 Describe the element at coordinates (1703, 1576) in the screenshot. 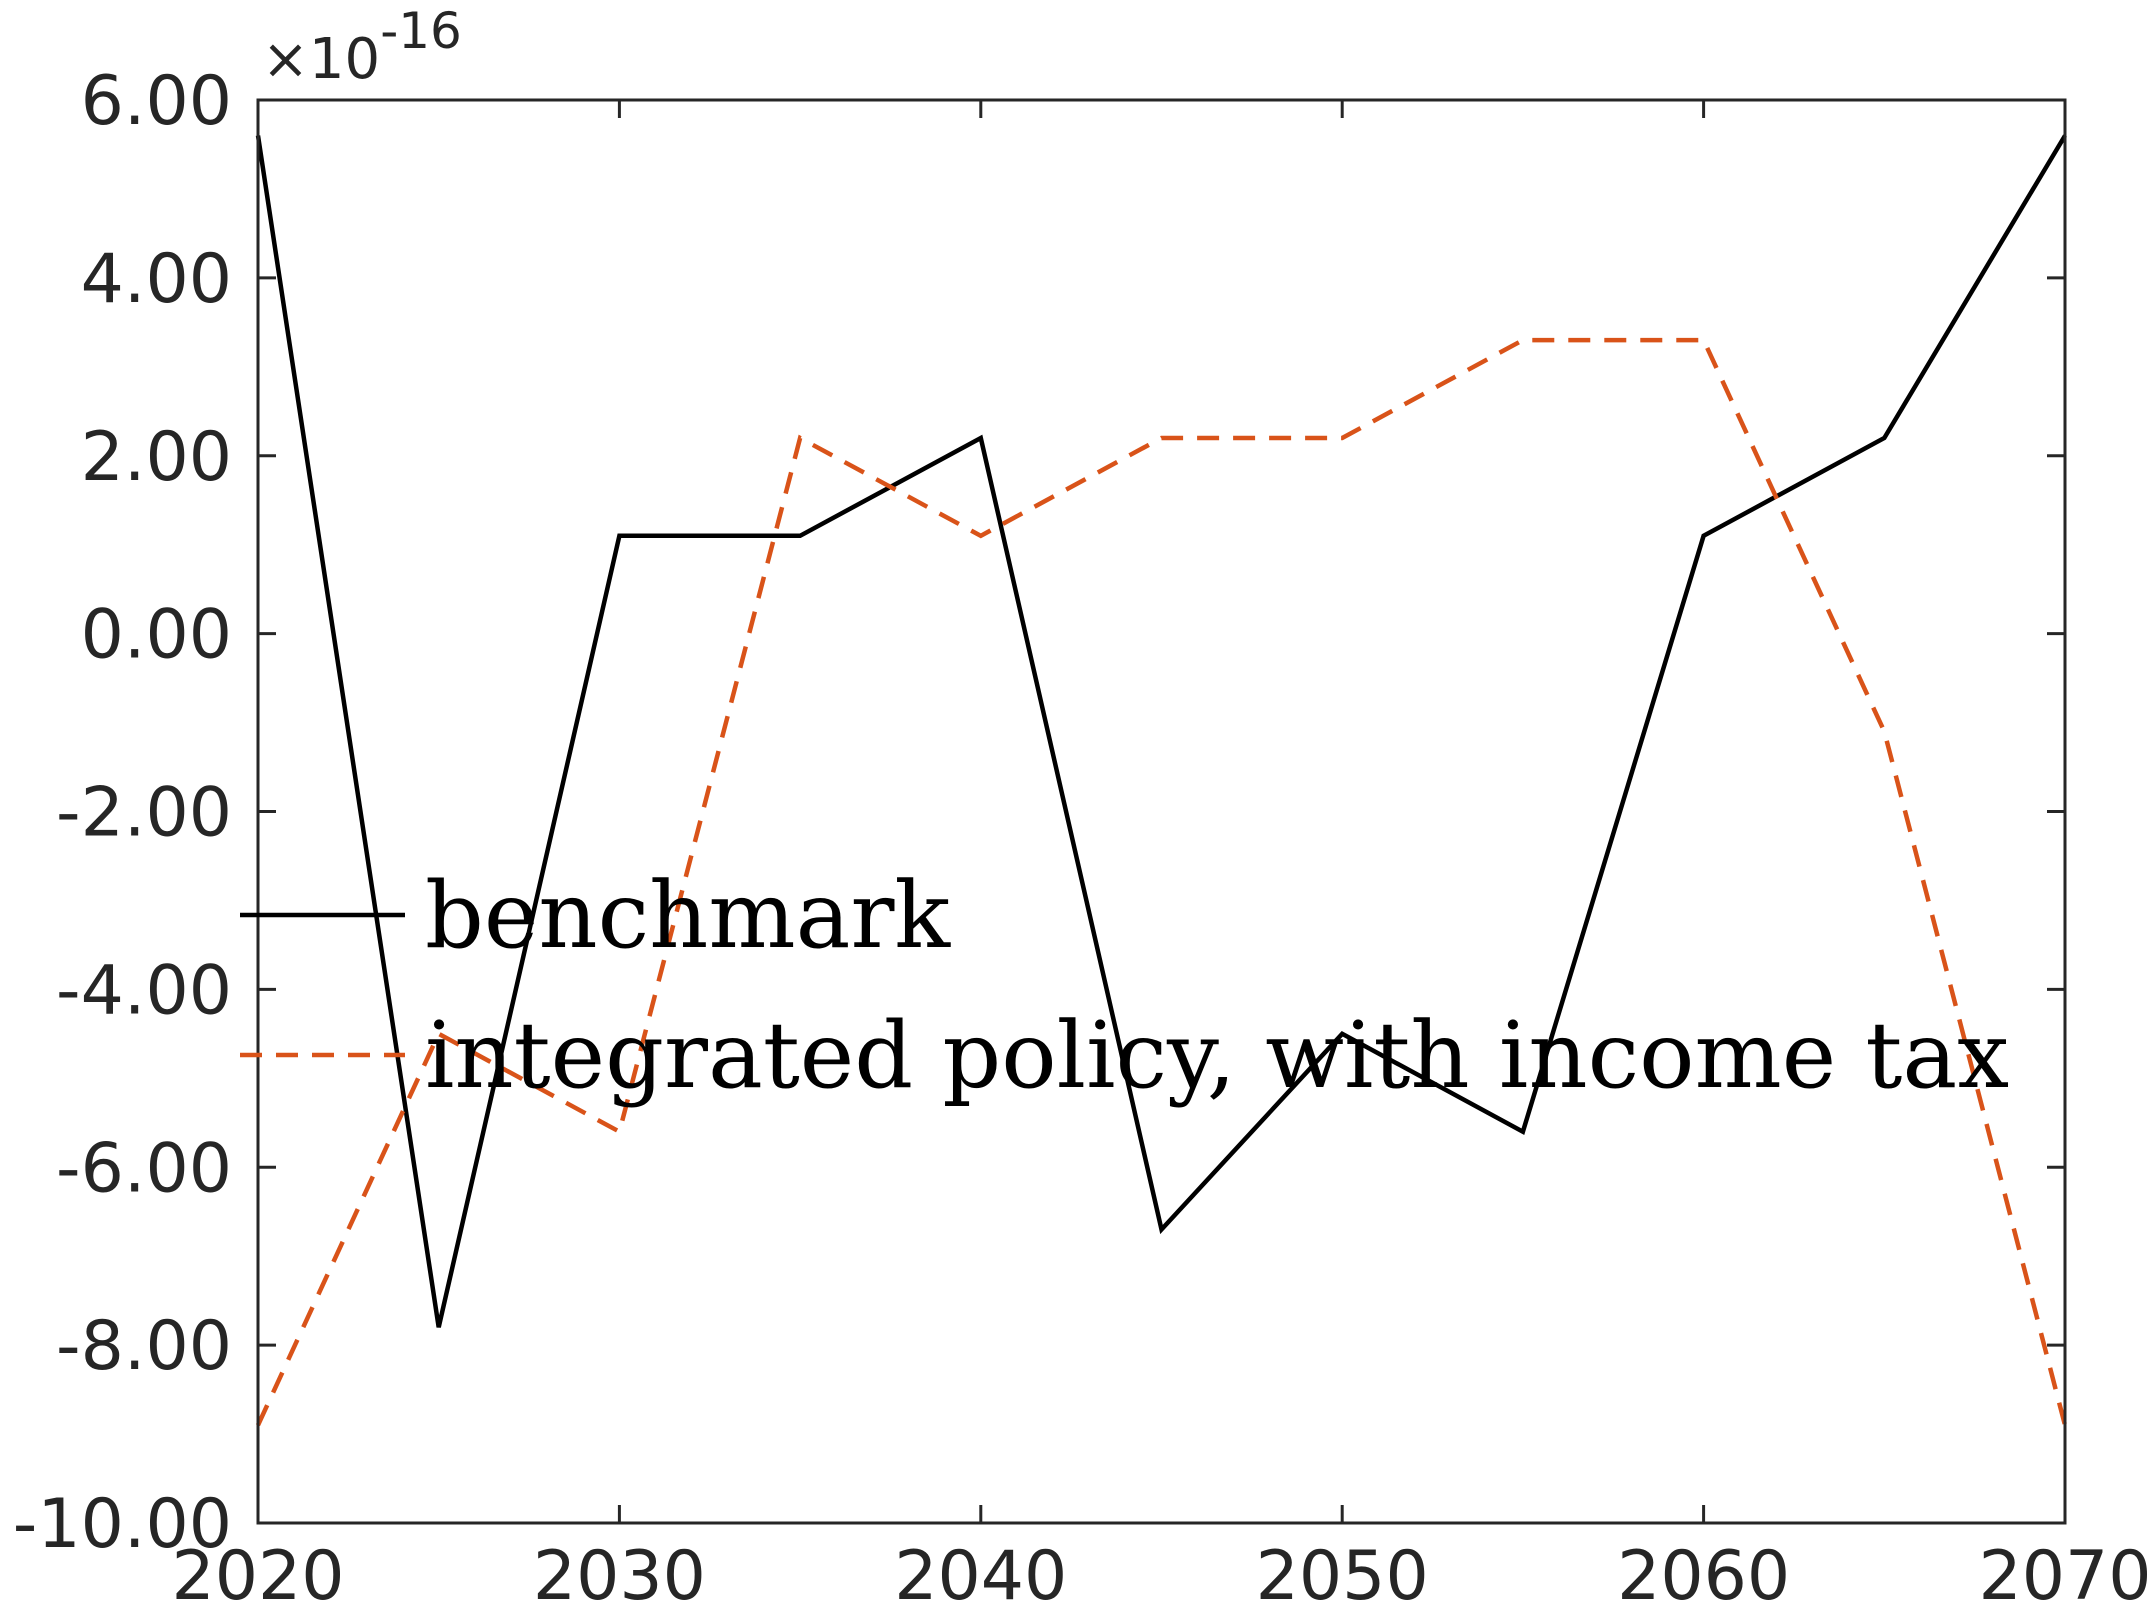

I see `x-tick-label: 2060` at that location.